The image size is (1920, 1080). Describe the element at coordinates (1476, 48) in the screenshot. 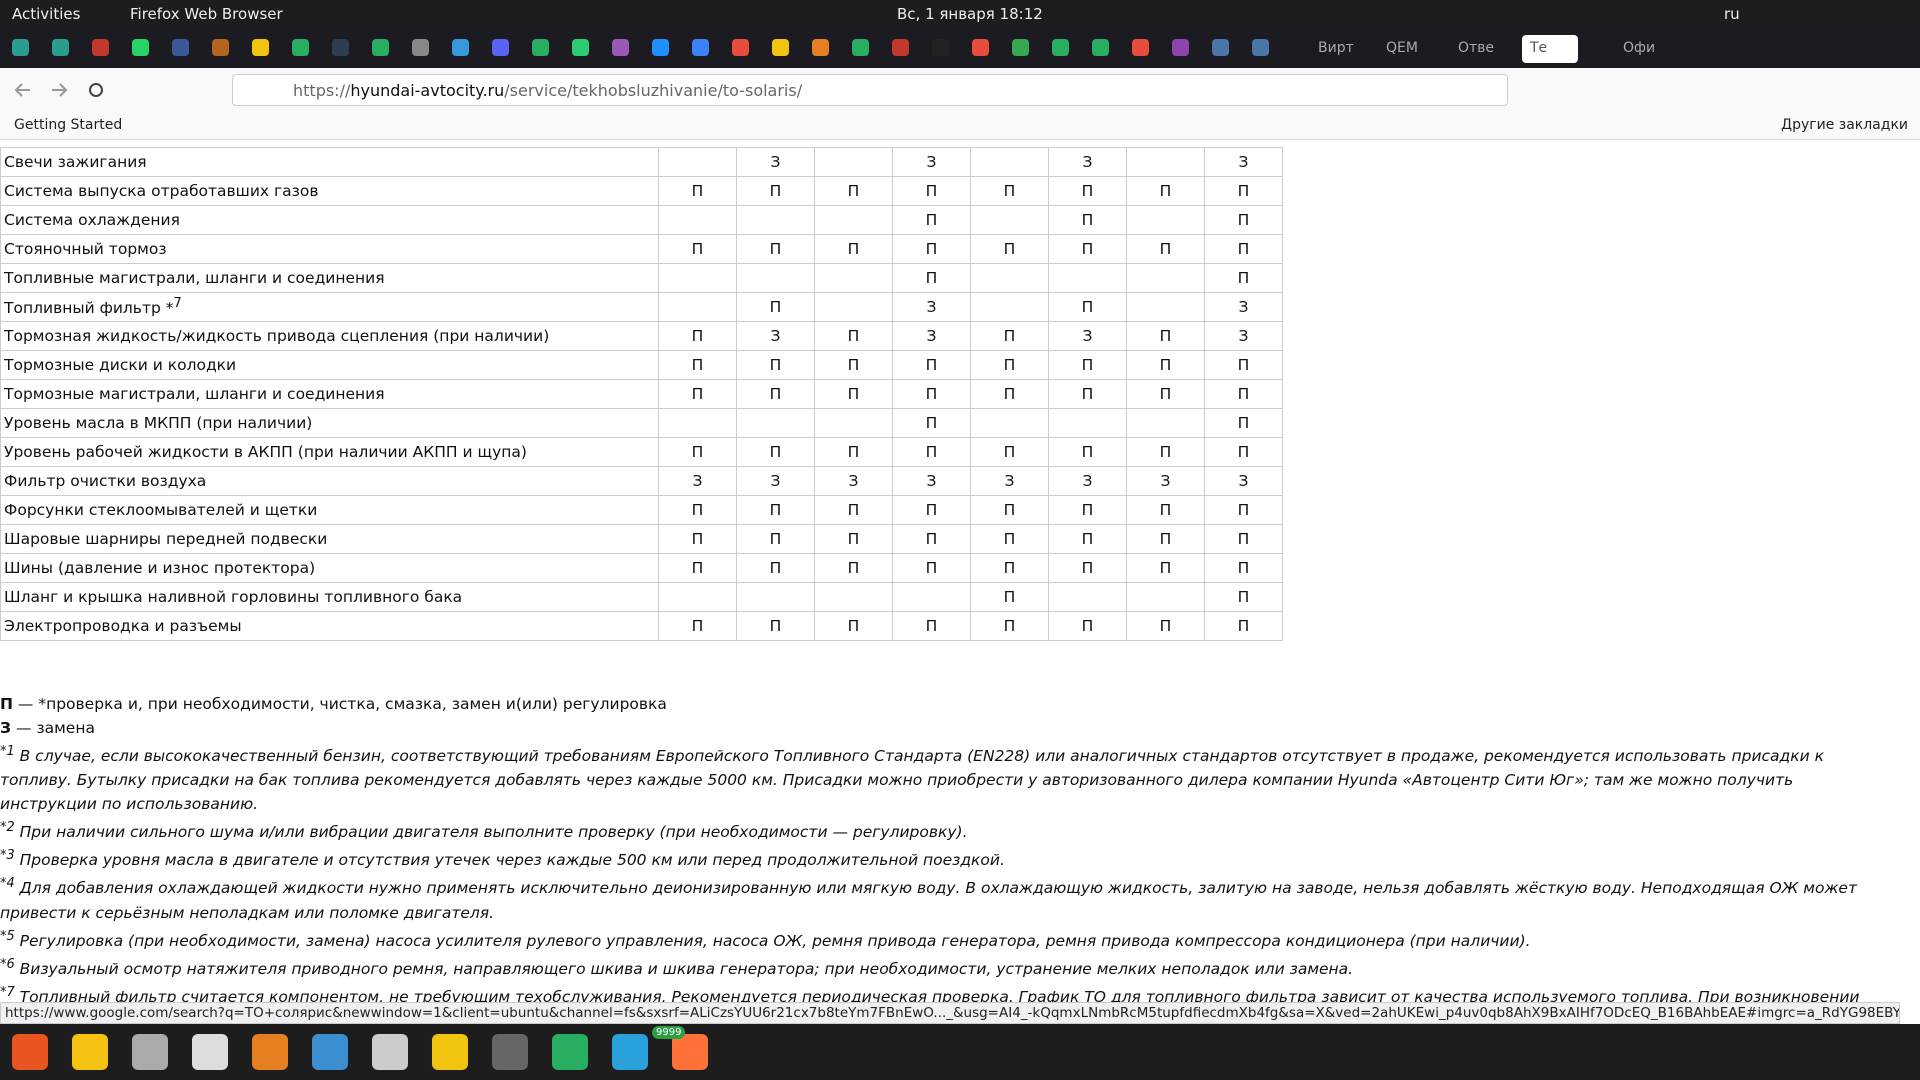

I see `tab: Отве` at that location.